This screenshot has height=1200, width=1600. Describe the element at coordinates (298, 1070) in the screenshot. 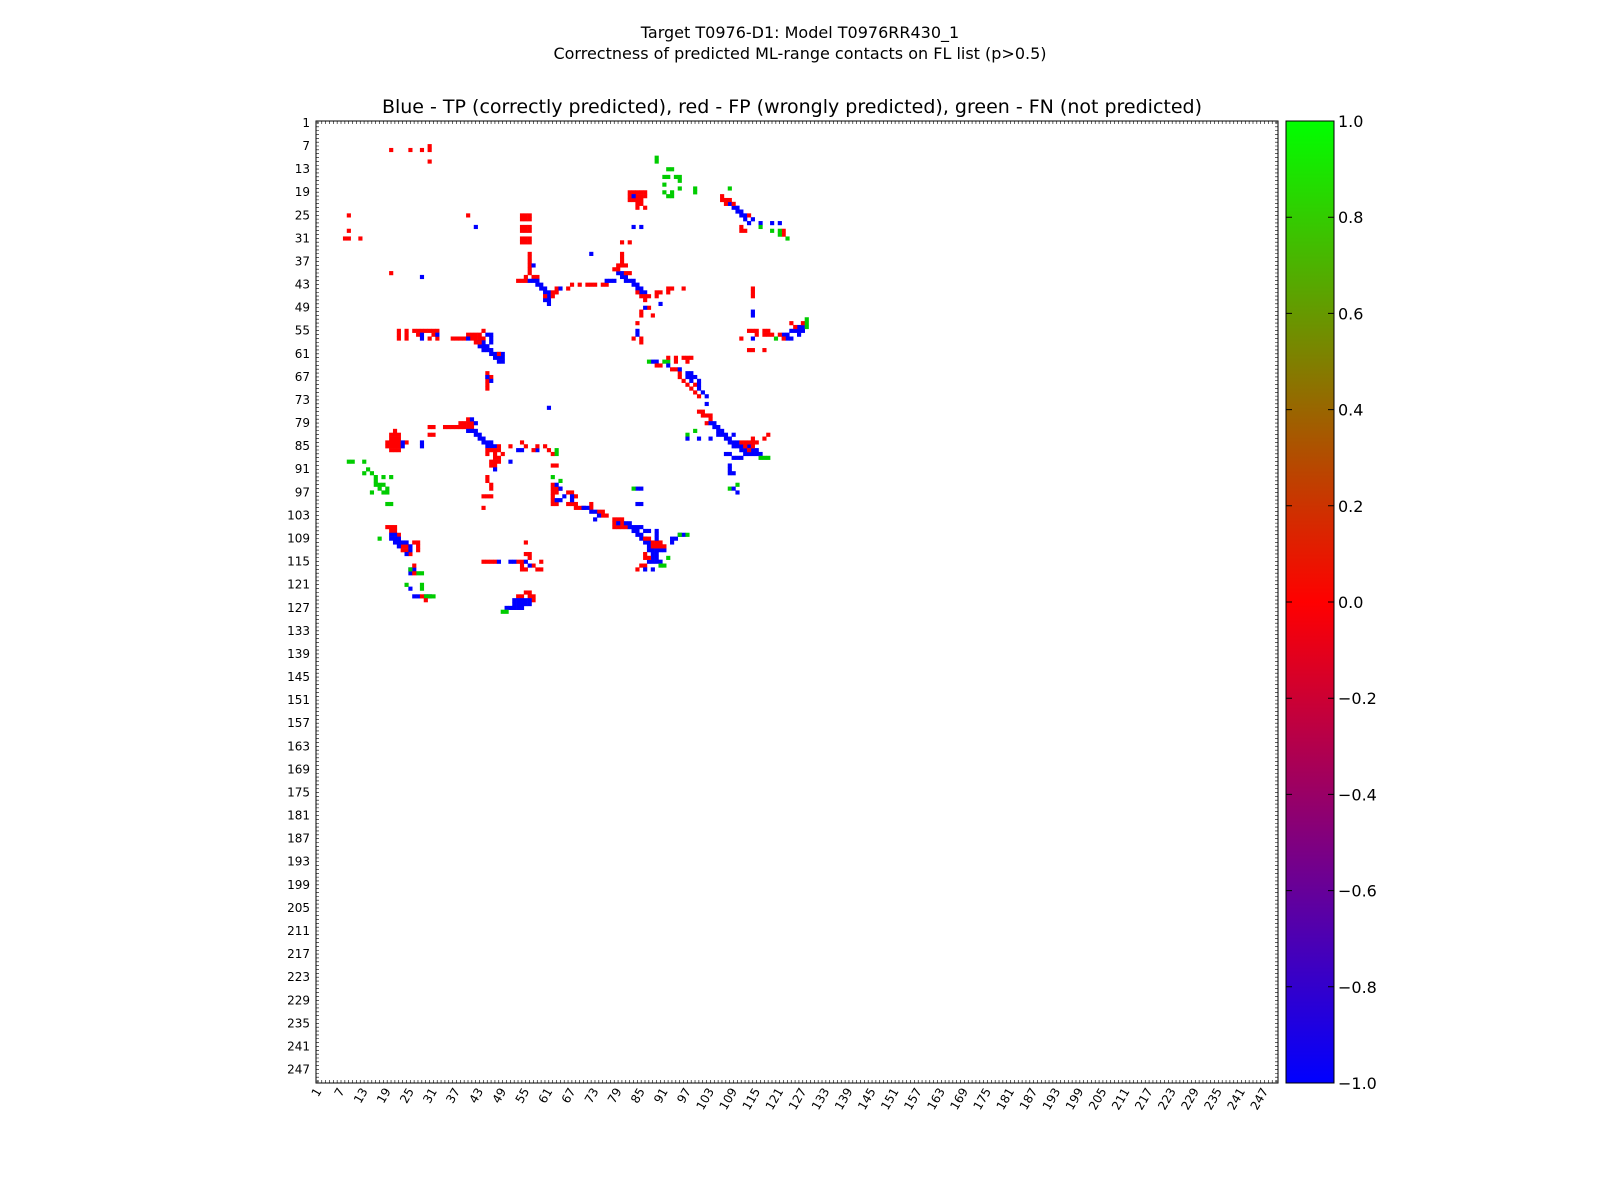

I see `y-tick-label: 247` at that location.